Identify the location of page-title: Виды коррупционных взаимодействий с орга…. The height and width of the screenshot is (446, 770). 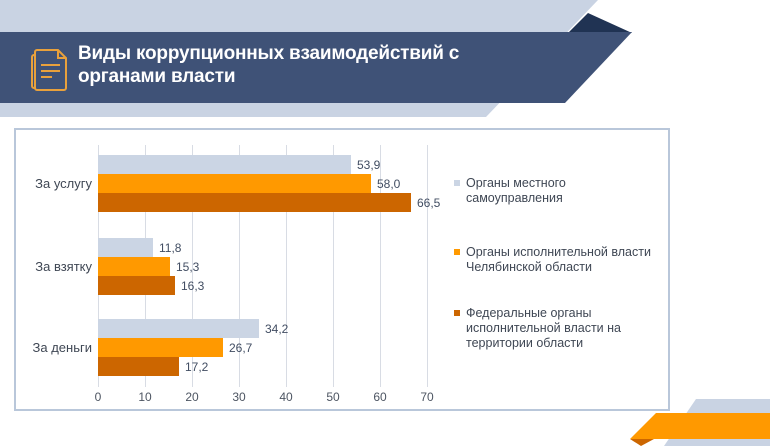
(269, 65).